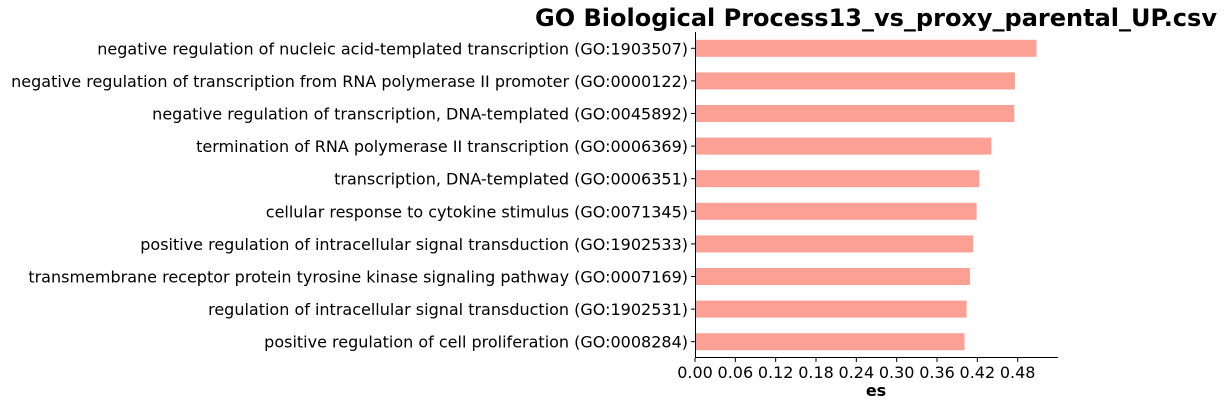  Describe the element at coordinates (978, 372) in the screenshot. I see `x-tick-label: 0.42` at that location.